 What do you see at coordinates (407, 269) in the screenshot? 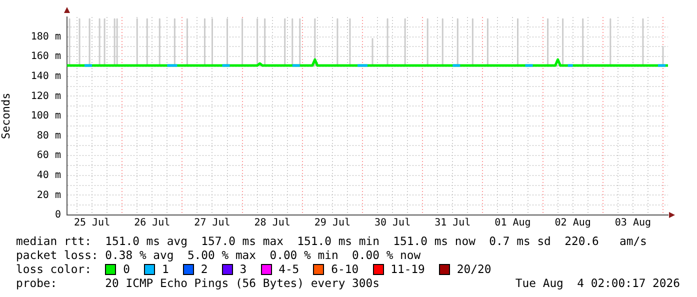
I see `legend-label: 11-19` at bounding box center [407, 269].